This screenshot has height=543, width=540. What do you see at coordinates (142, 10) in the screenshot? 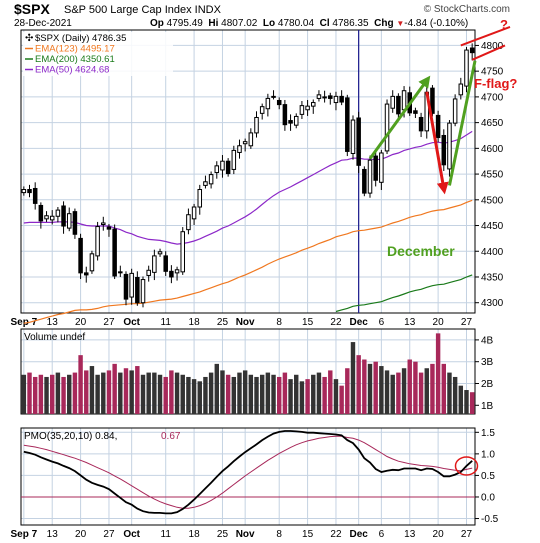
I see `index-name: S&P 500 Large Cap Index INDX` at bounding box center [142, 10].